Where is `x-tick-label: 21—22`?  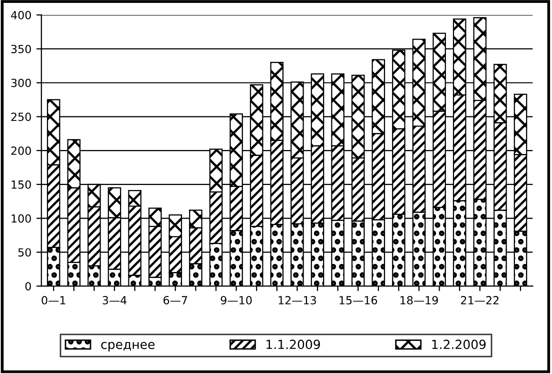 x-tick-label: 21—22 is located at coordinates (479, 300).